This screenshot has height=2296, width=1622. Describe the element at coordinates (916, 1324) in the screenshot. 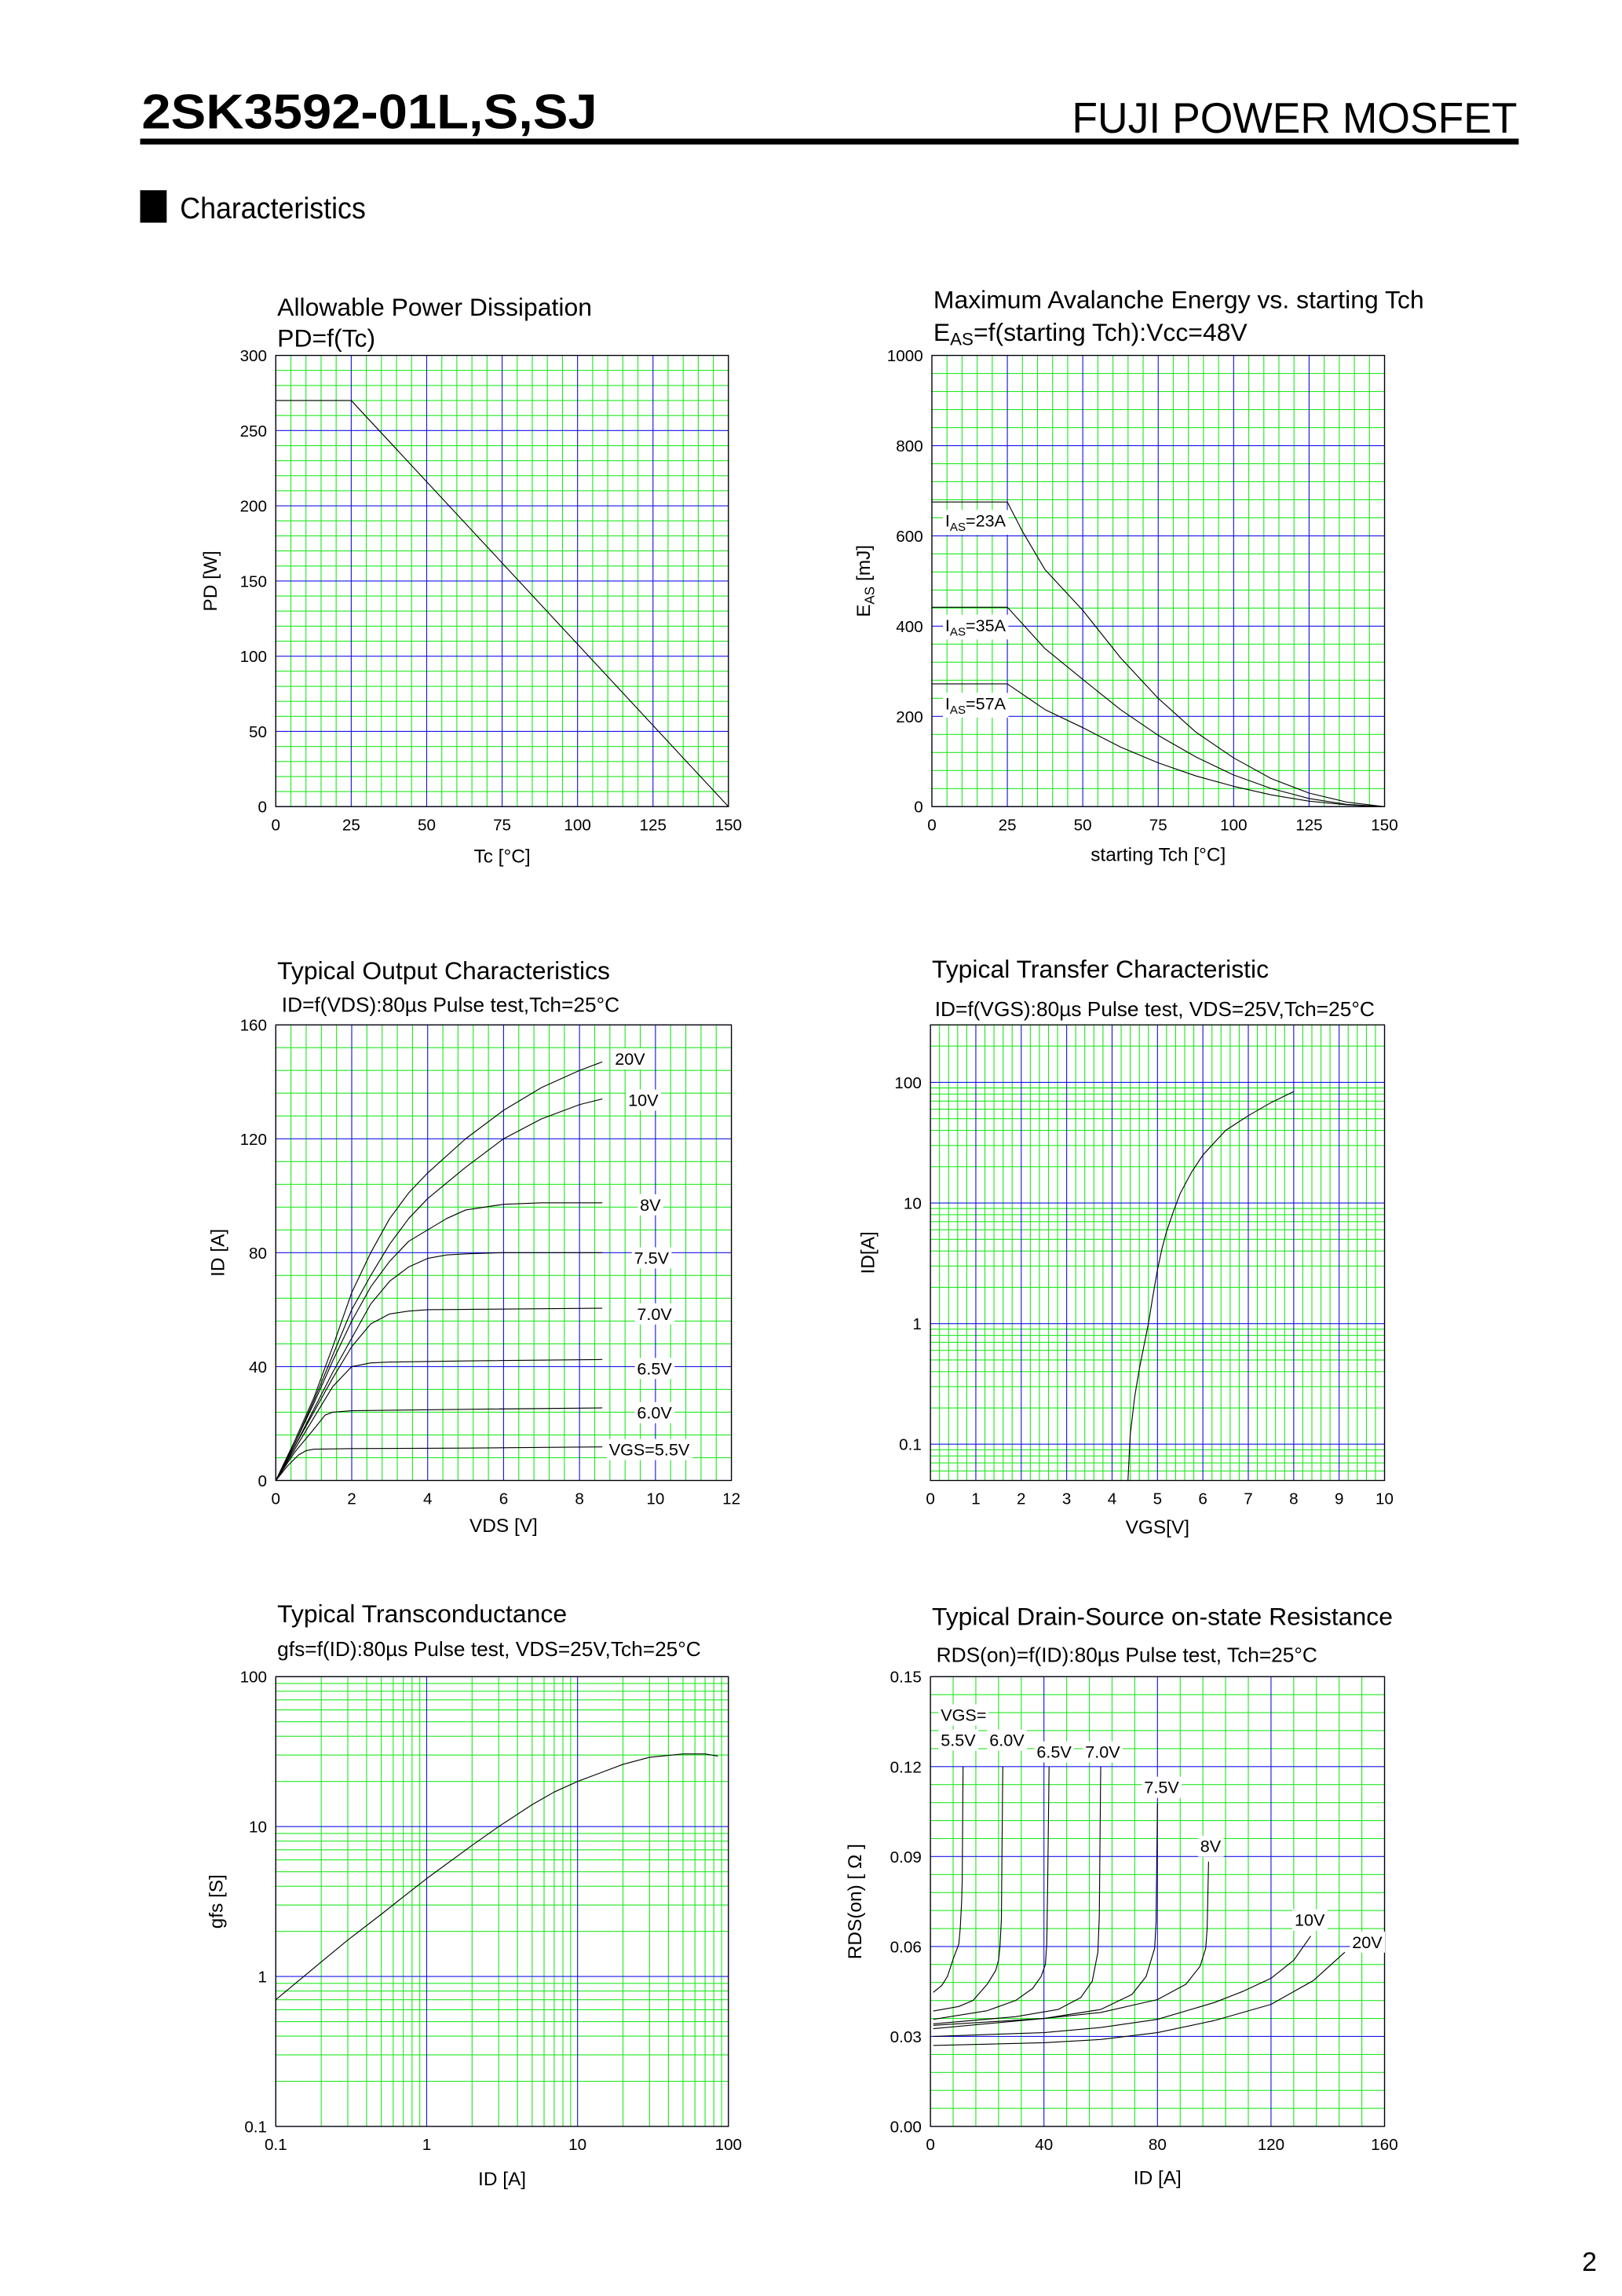

I see `y-tick-label: 1` at that location.